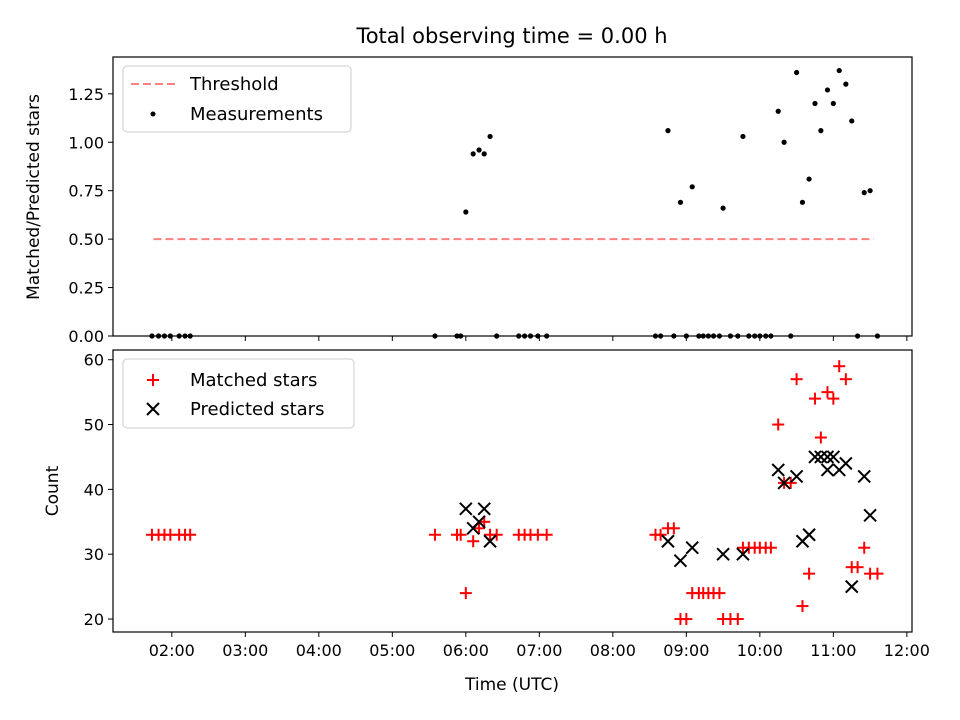 Image resolution: width=960 pixels, height=720 pixels. What do you see at coordinates (86, 142) in the screenshot?
I see `top-y-tick-label: 1.00` at bounding box center [86, 142].